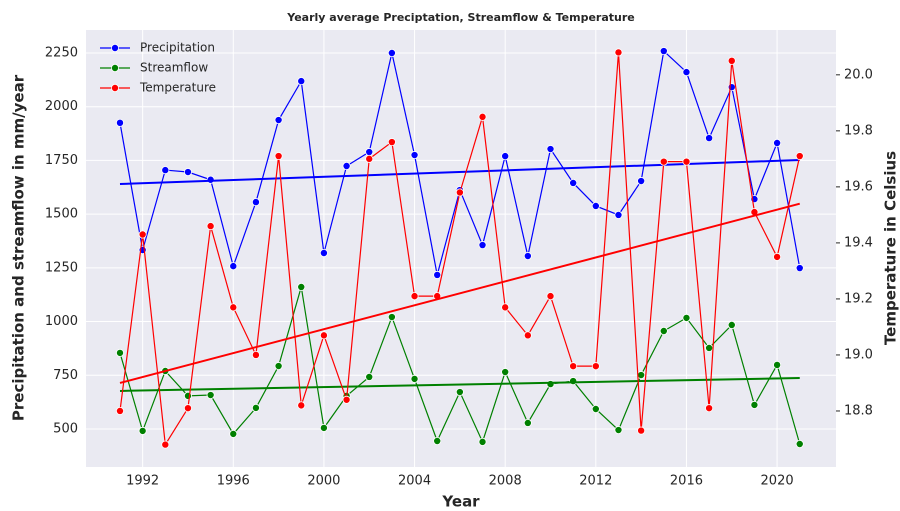  Describe the element at coordinates (858, 186) in the screenshot. I see `y2-tick-label: 19.6` at that location.